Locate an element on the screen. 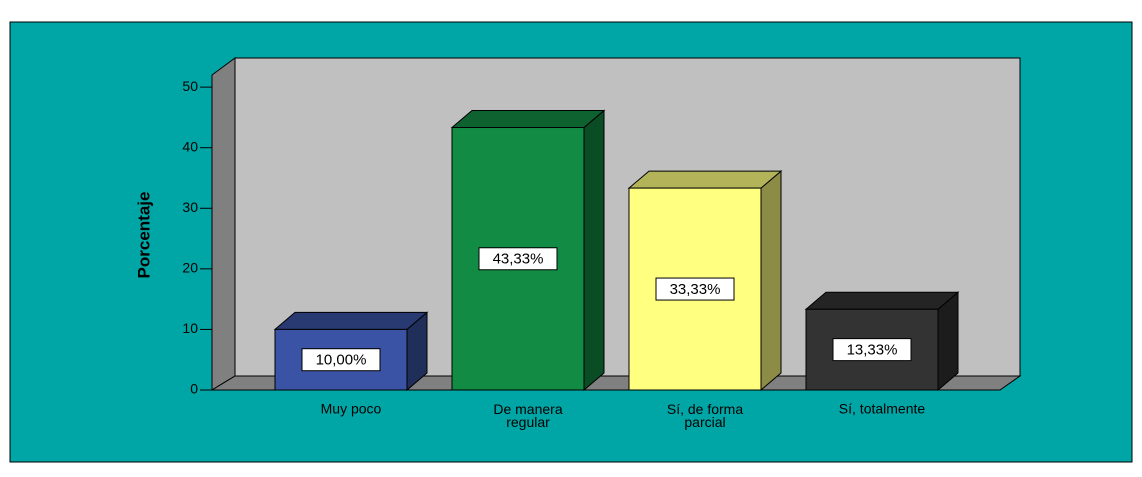  y-axis-label: Porcentaje is located at coordinates (143, 235).